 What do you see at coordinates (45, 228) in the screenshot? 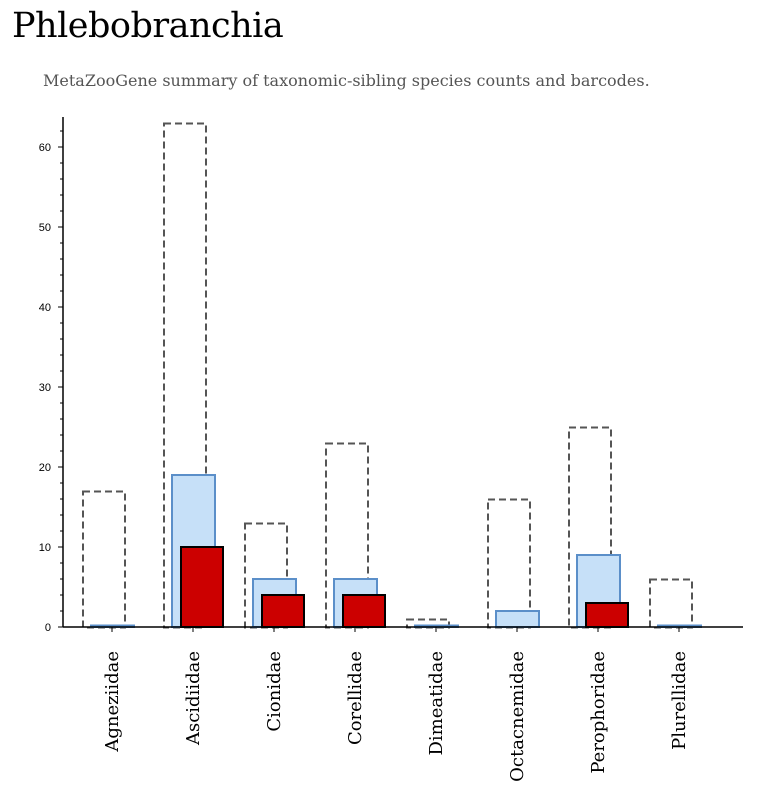
I see `y-tick-label: 50` at bounding box center [45, 228].